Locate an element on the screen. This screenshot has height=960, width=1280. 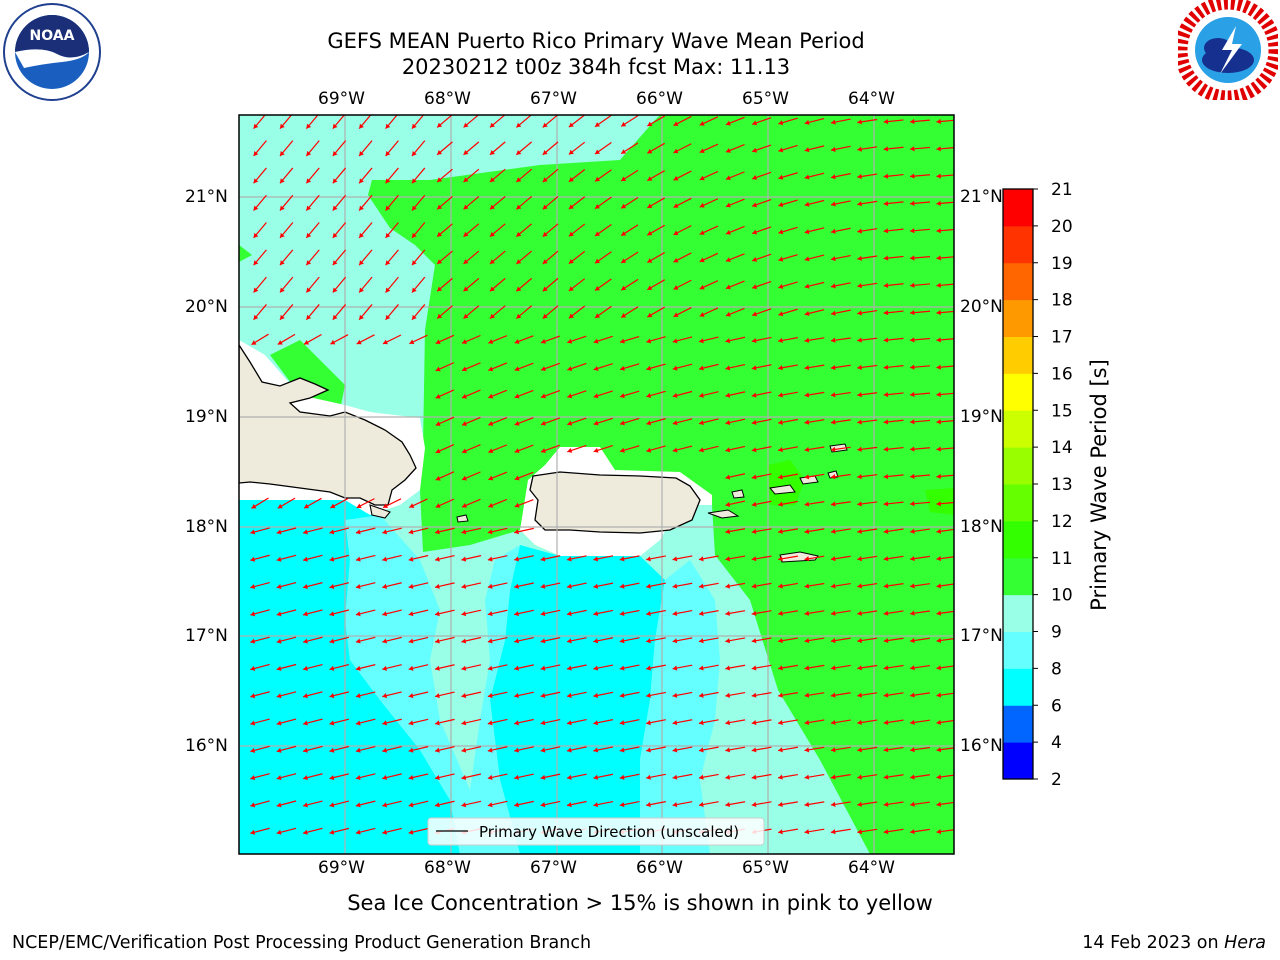
lon-label-top-2: 68°W is located at coordinates (447, 99).